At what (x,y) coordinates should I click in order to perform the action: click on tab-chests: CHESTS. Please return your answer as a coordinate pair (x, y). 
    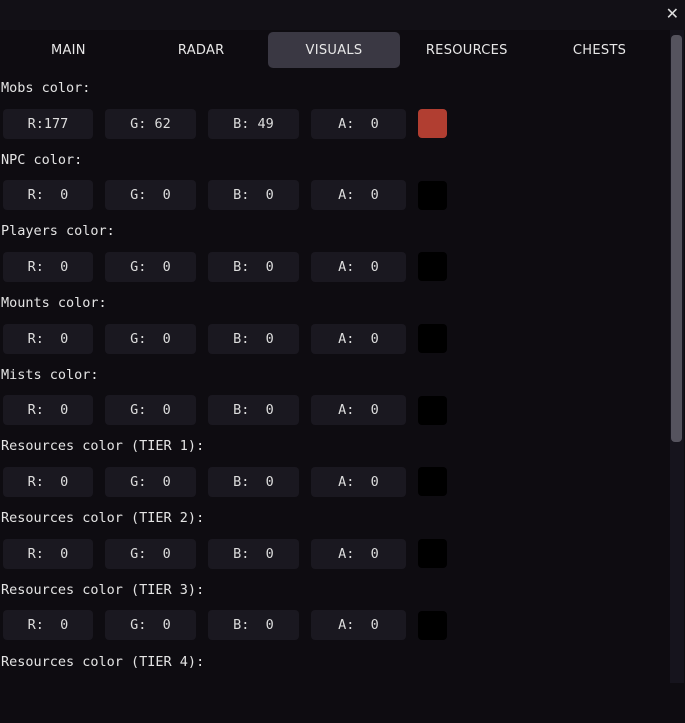
    Looking at the image, I should click on (599, 50).